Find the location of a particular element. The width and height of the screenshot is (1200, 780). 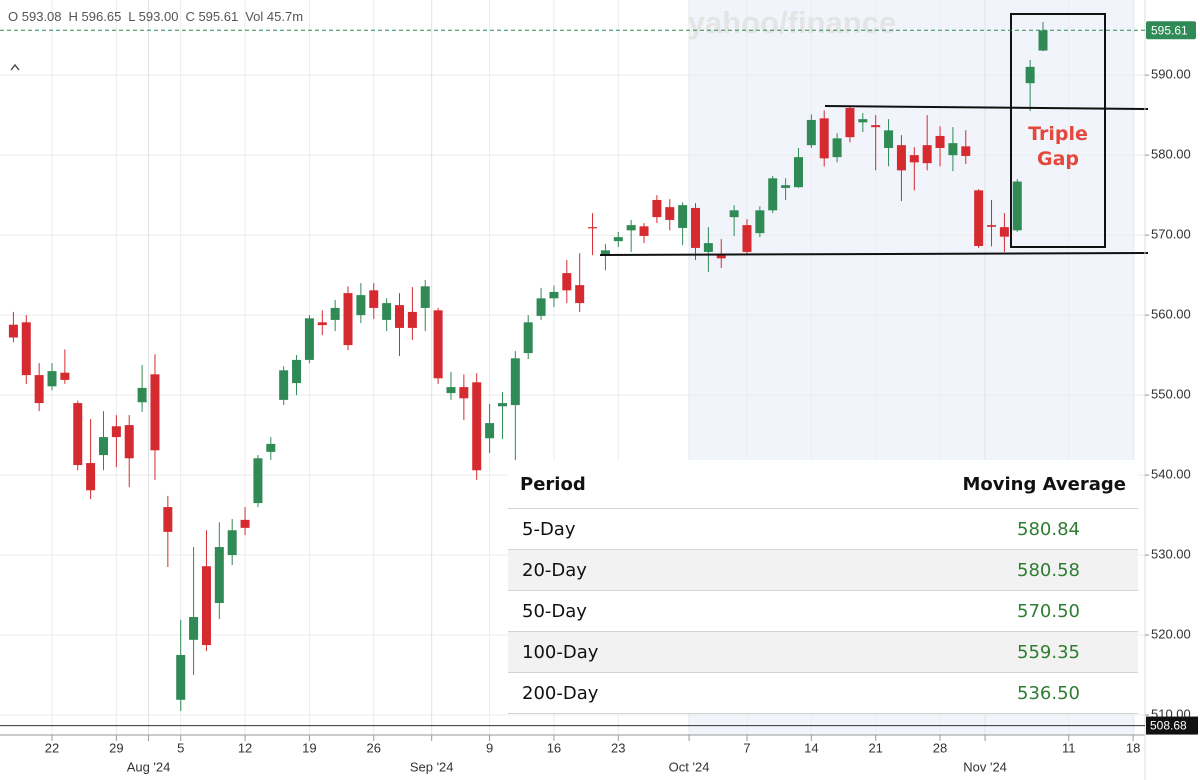

x-tick-label: 9 is located at coordinates (489, 747).